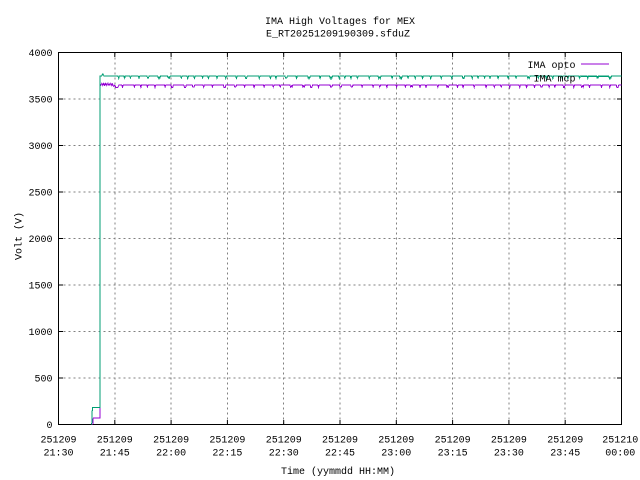 The image size is (640, 480). I want to click on svg-text: 22:15, so click(227, 454).